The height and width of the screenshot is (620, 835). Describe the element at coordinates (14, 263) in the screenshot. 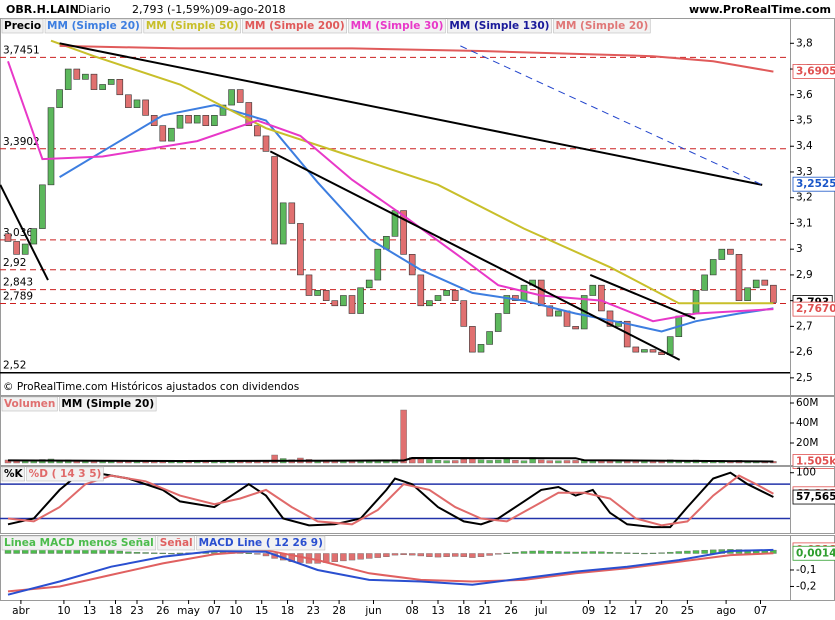

I see `level-label: 2,92` at that location.